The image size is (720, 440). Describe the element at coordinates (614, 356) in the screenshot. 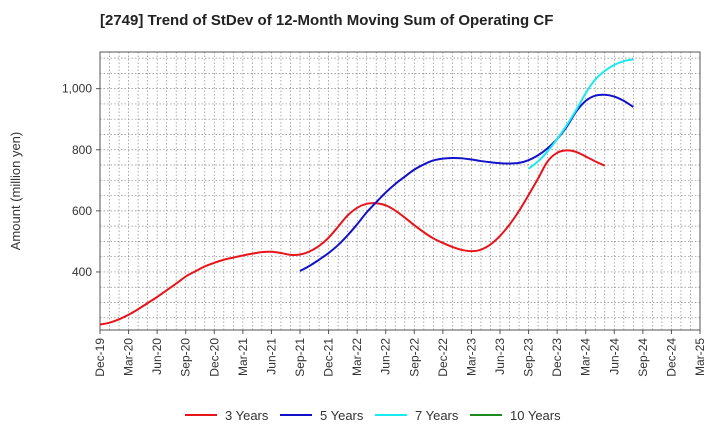

I see `x-tick-label: Jun-24` at that location.